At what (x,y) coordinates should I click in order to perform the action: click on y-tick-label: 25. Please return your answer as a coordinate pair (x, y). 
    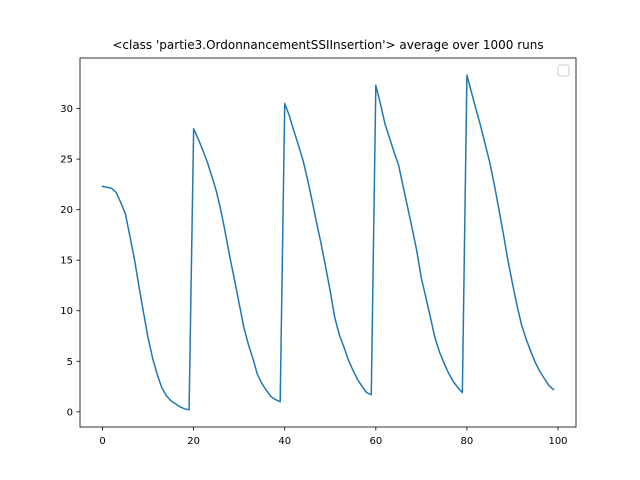
    Looking at the image, I should click on (66, 160).